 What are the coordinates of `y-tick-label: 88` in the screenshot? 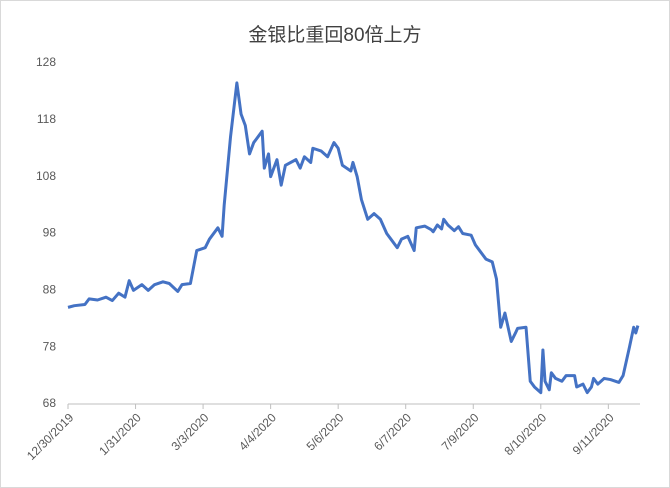 It's located at (50, 290).